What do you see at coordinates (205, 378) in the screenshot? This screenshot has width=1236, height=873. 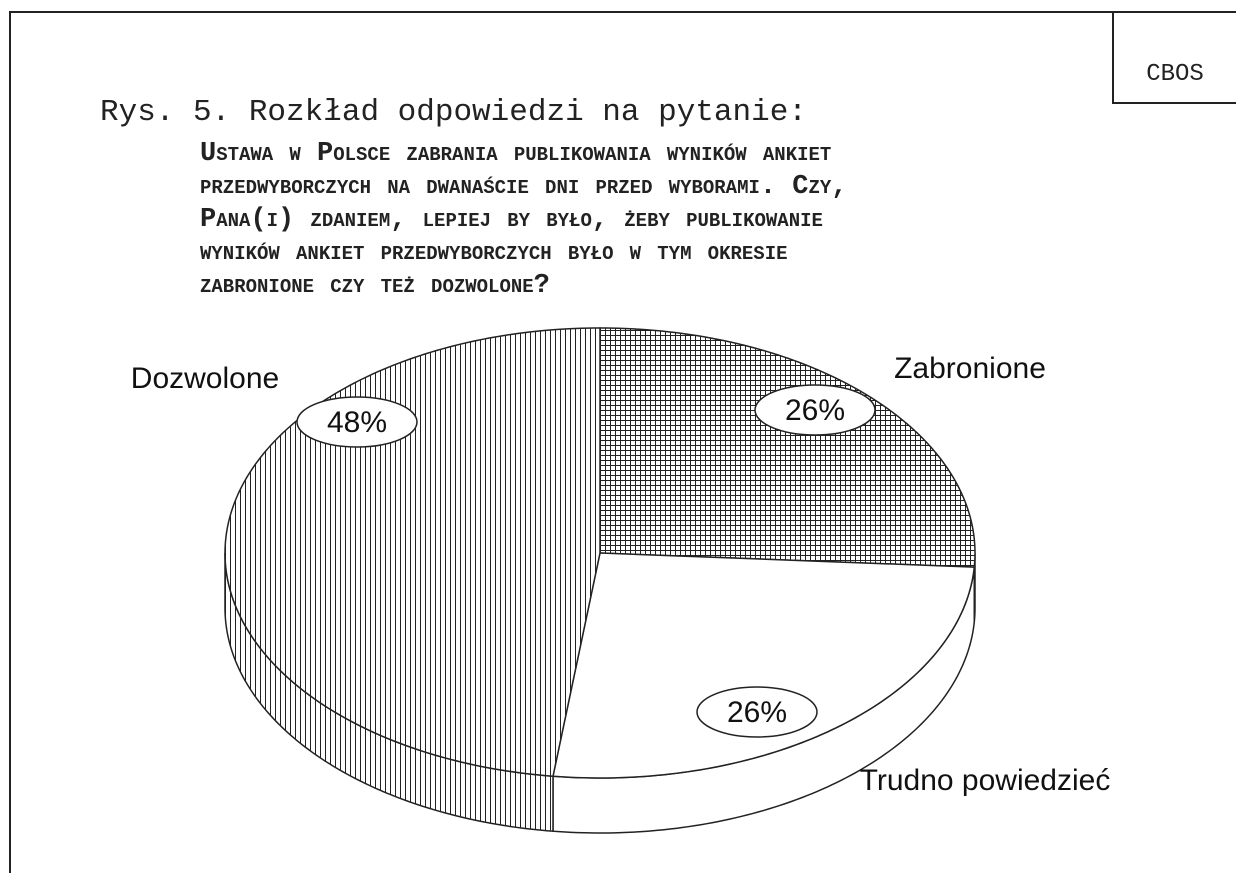 I see `category-label: Dozwolone` at bounding box center [205, 378].